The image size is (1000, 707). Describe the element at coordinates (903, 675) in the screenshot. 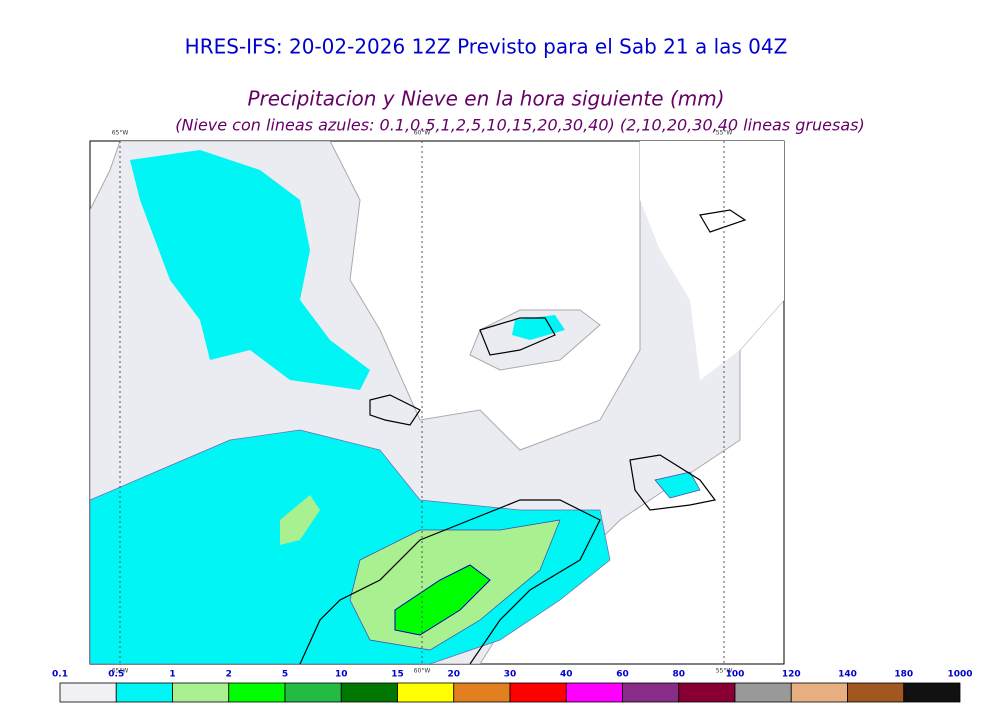

I see `colorbar-label: 180` at that location.